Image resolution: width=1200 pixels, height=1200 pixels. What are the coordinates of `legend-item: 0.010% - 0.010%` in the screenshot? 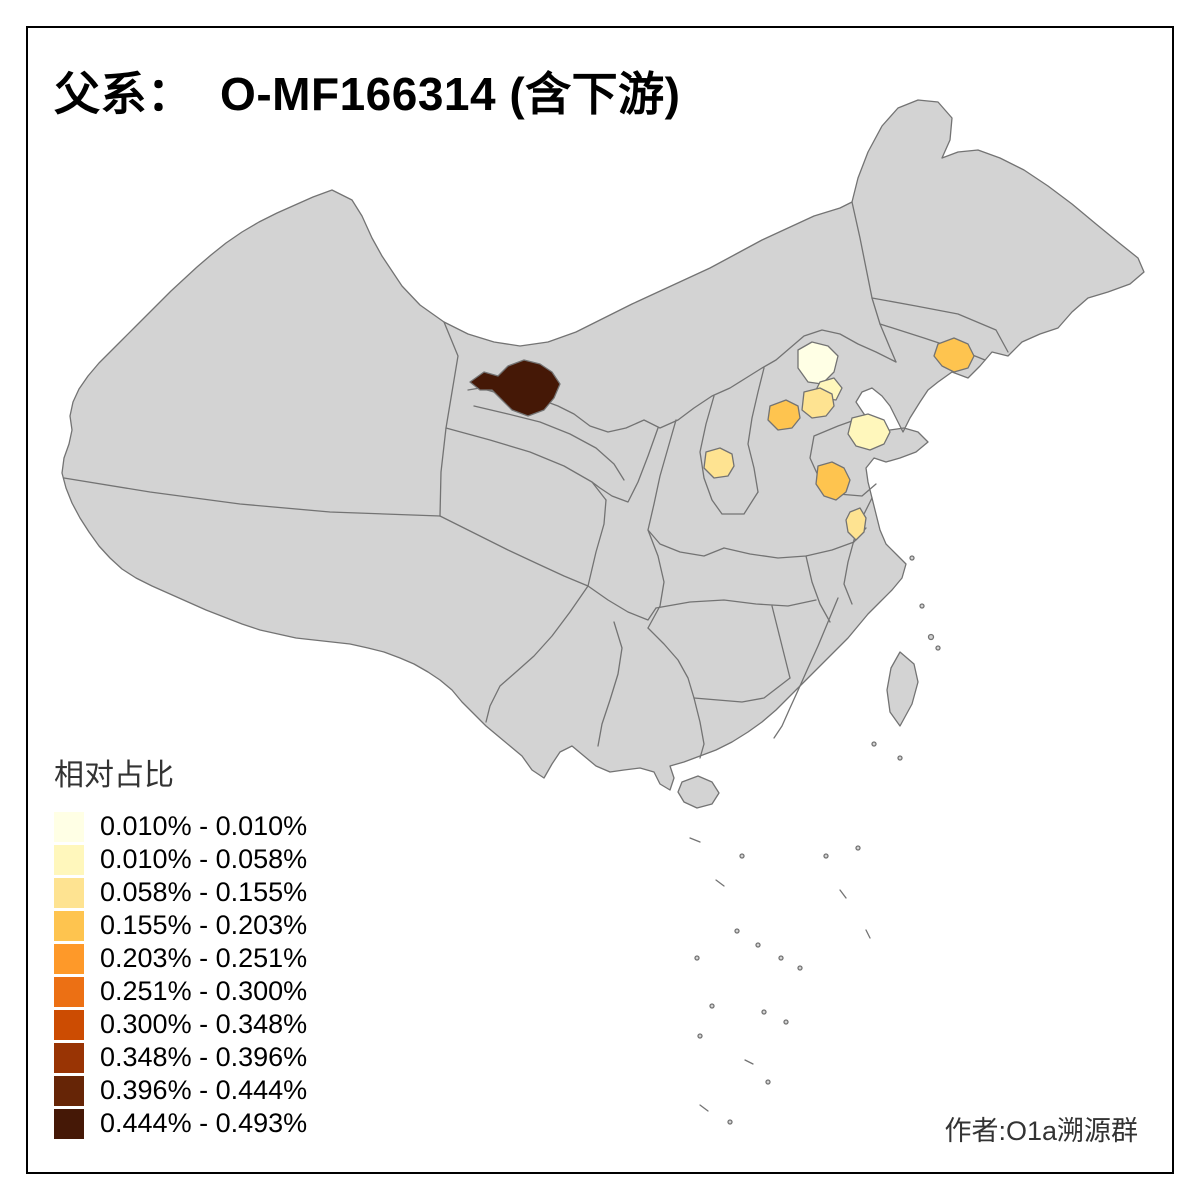 It's located at (180, 826).